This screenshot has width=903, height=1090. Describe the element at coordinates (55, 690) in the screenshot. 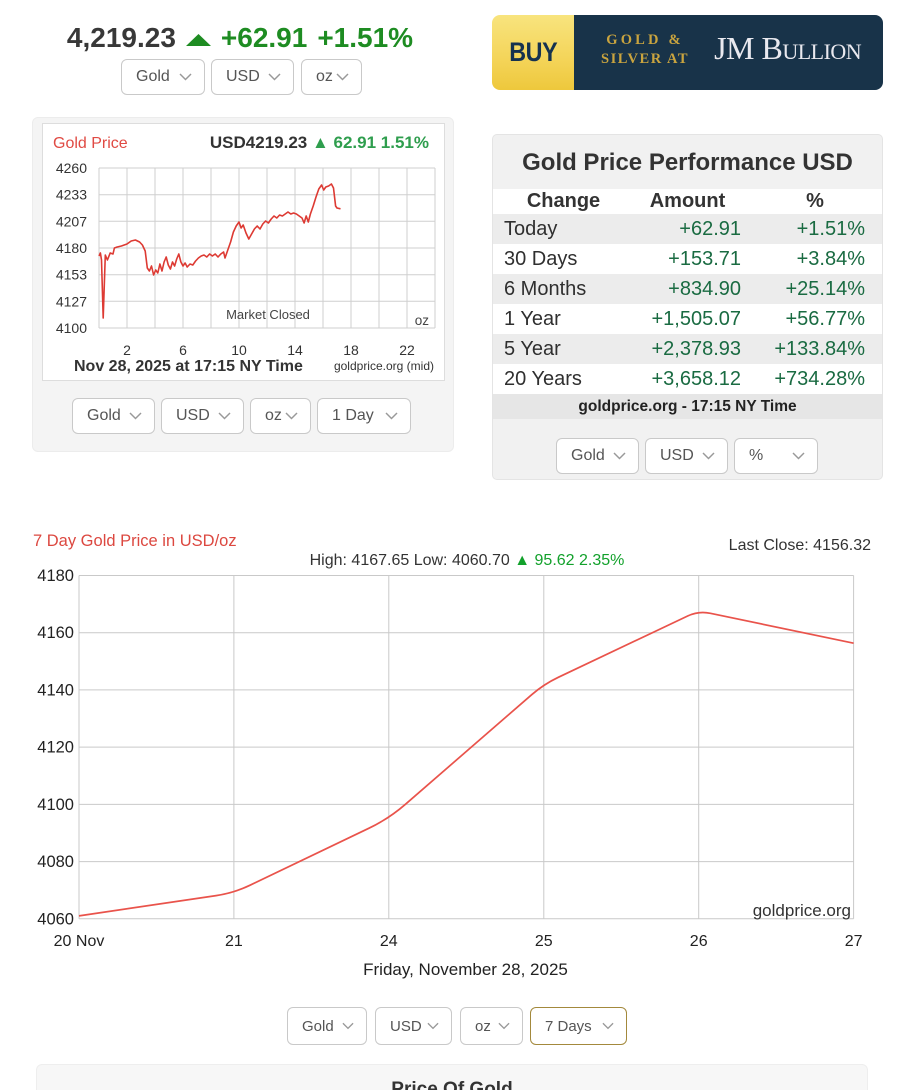

I see `svg-text: 4140` at that location.